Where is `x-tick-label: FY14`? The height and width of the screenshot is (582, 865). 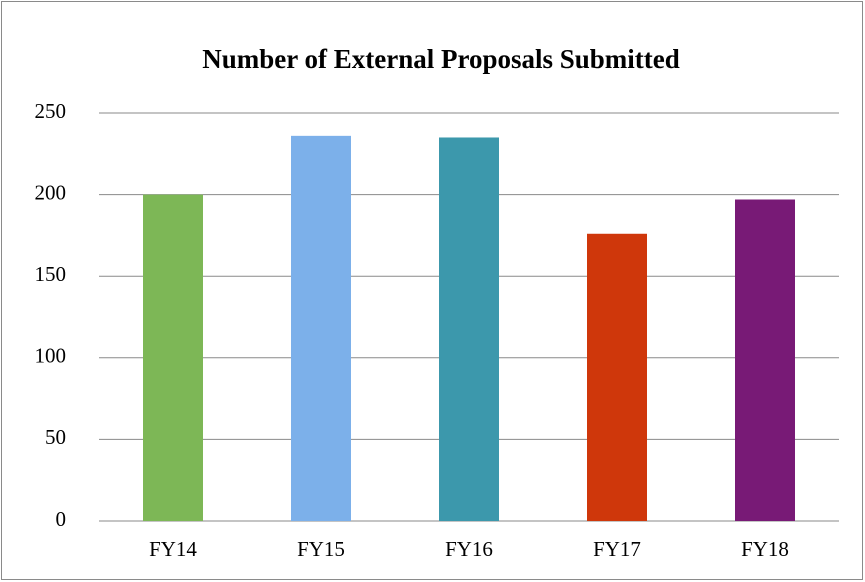
x-tick-label: FY14 is located at coordinates (173, 549).